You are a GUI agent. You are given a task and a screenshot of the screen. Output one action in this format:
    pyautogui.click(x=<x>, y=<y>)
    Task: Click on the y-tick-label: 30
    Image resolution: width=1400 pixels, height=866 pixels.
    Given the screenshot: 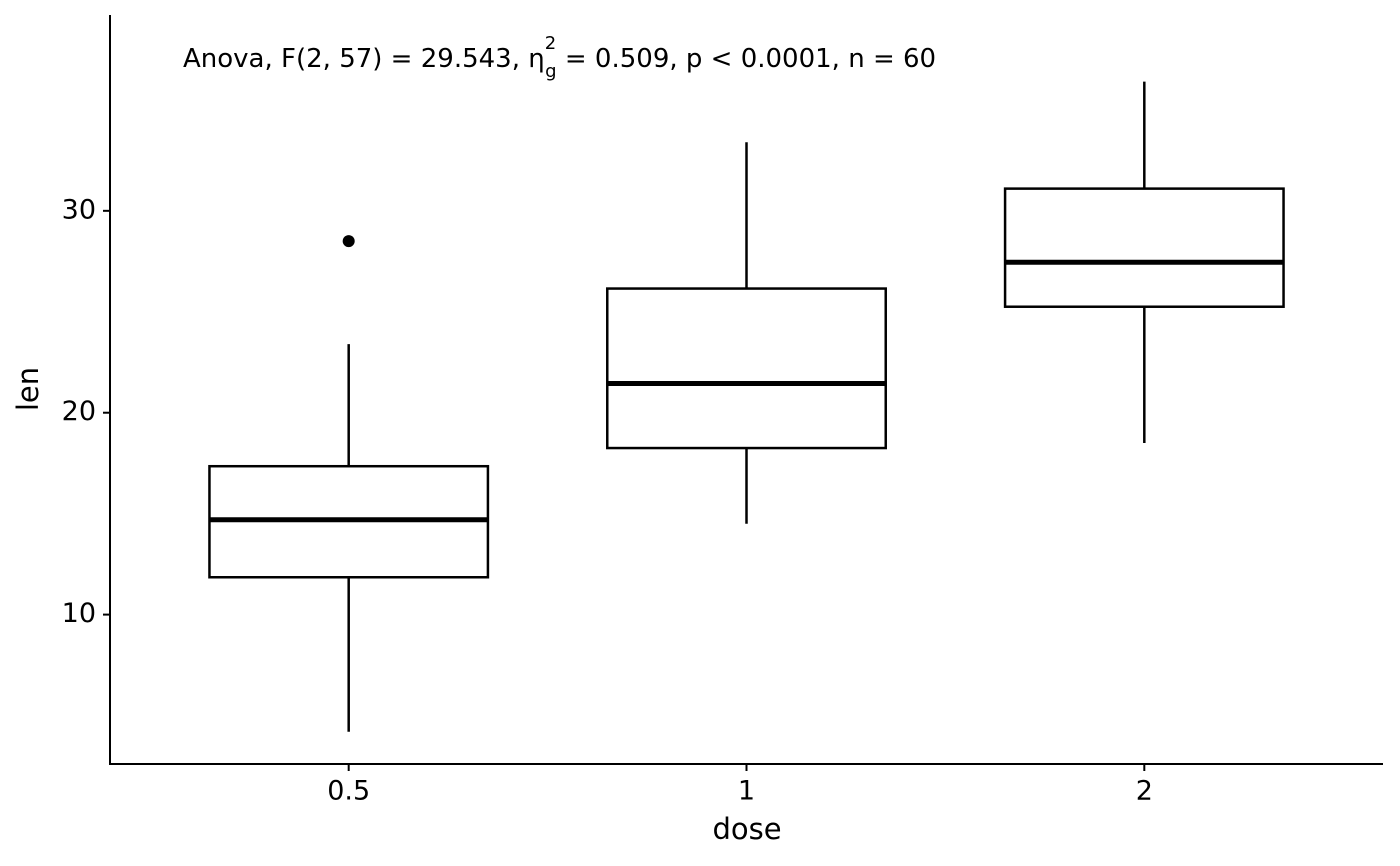 What is the action you would take?
    pyautogui.click(x=79, y=209)
    